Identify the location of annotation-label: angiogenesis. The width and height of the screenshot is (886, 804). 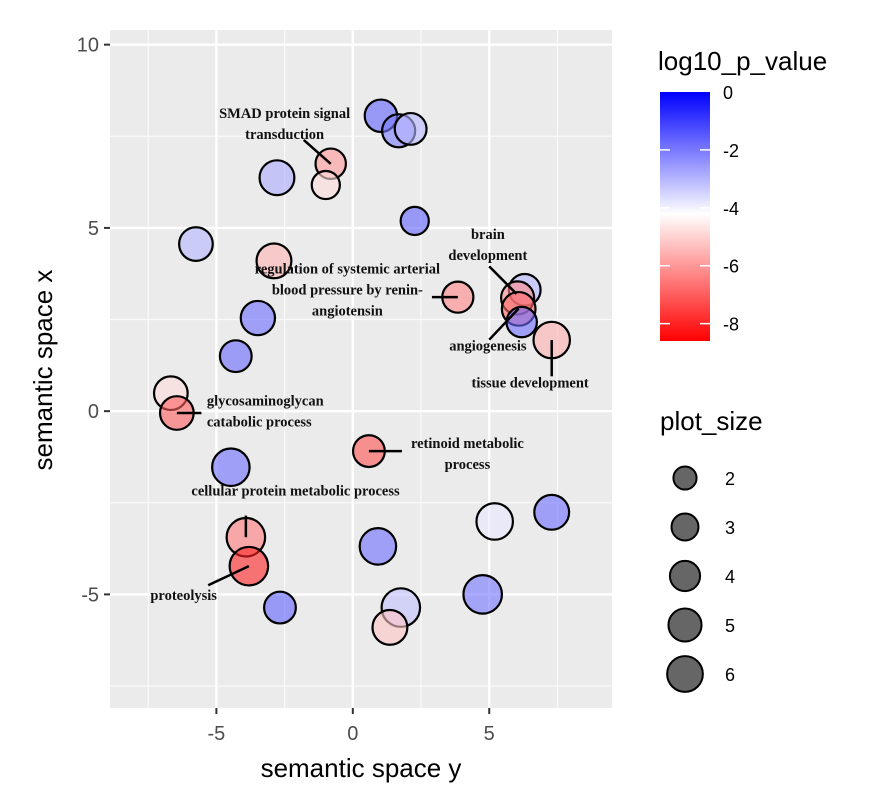
(488, 347).